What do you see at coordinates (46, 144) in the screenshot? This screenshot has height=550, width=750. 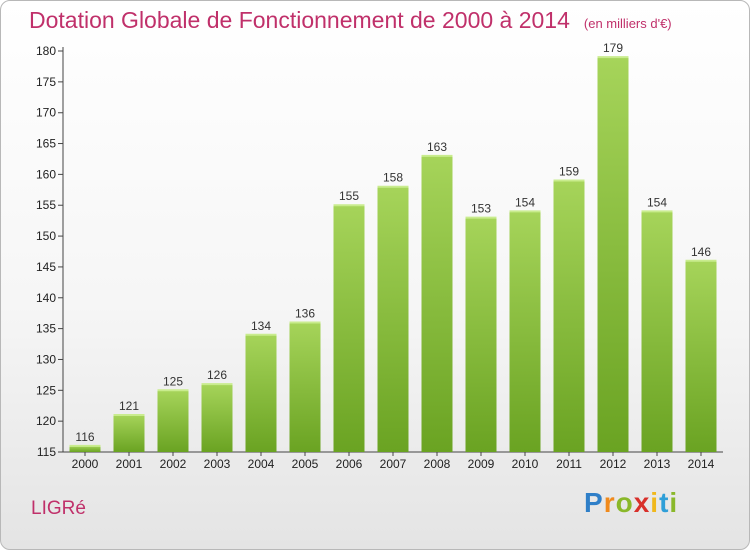 I see `y-tick-label: 165` at bounding box center [46, 144].